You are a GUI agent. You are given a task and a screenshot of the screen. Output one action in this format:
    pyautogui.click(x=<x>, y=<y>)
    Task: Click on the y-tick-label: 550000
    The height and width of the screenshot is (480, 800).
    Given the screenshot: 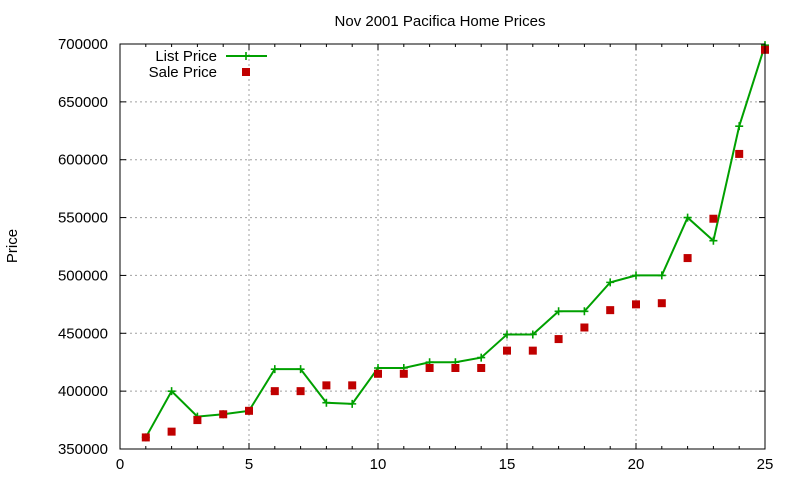 What is the action you would take?
    pyautogui.click(x=83, y=218)
    